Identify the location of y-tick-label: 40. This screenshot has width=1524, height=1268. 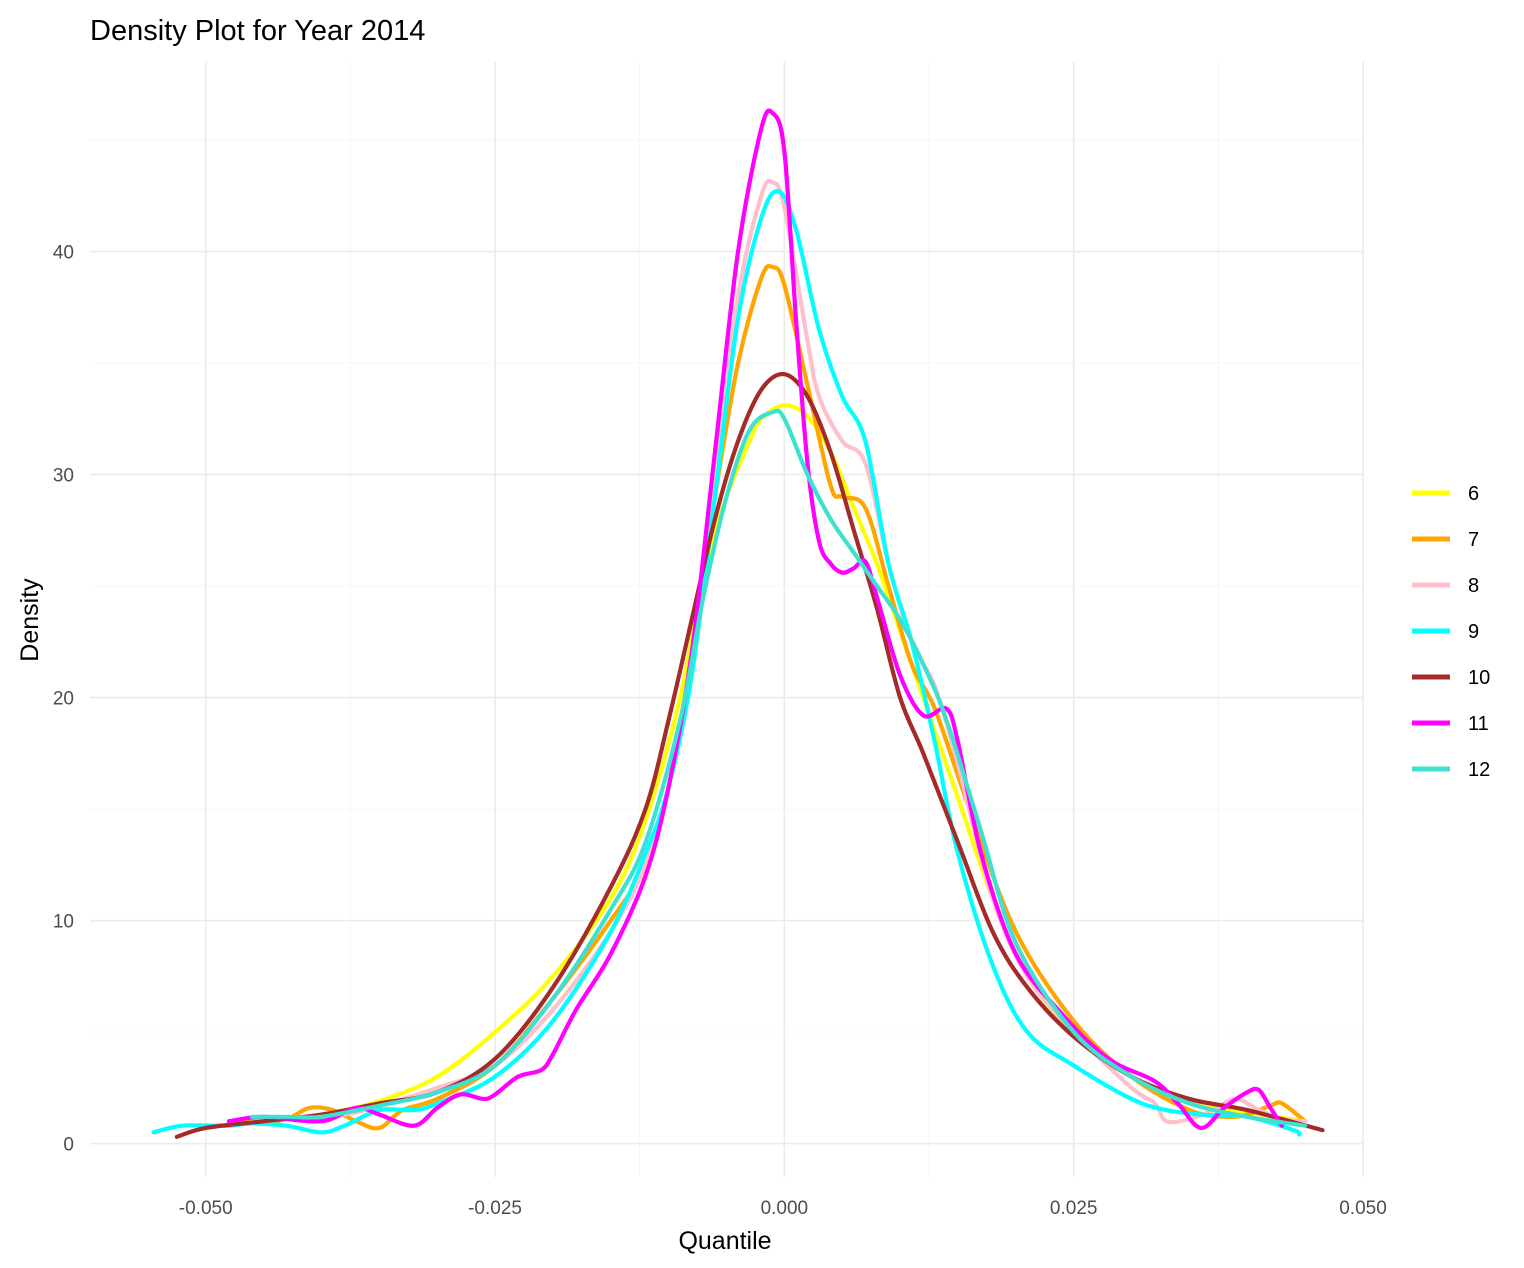
(63, 253).